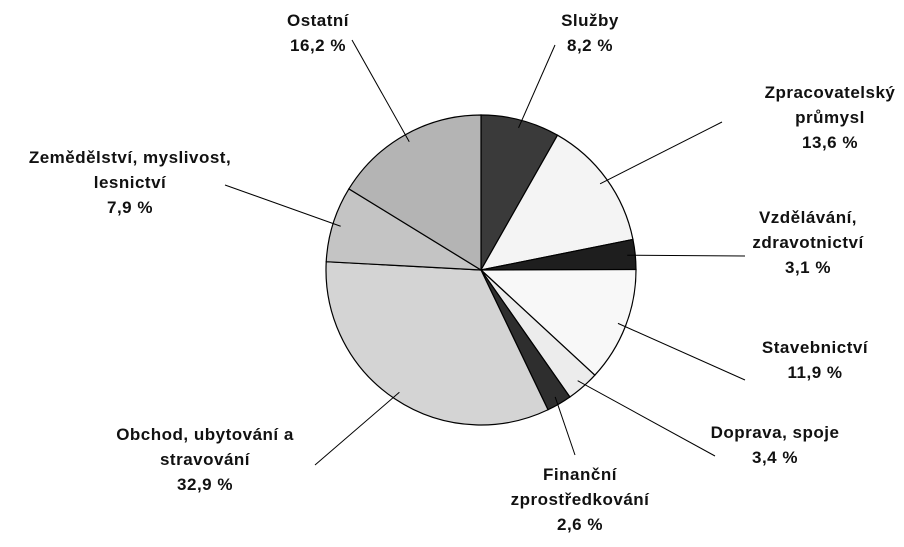 This screenshot has width=904, height=547. What do you see at coordinates (580, 487) in the screenshot?
I see `category-label: Finanční zprostředkování` at bounding box center [580, 487].